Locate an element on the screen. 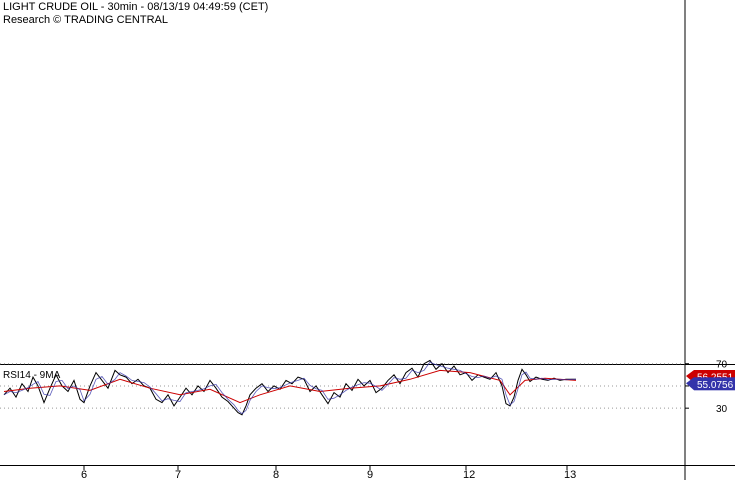  rsi-tag-rsi-ma: 55.0756 is located at coordinates (715, 385).